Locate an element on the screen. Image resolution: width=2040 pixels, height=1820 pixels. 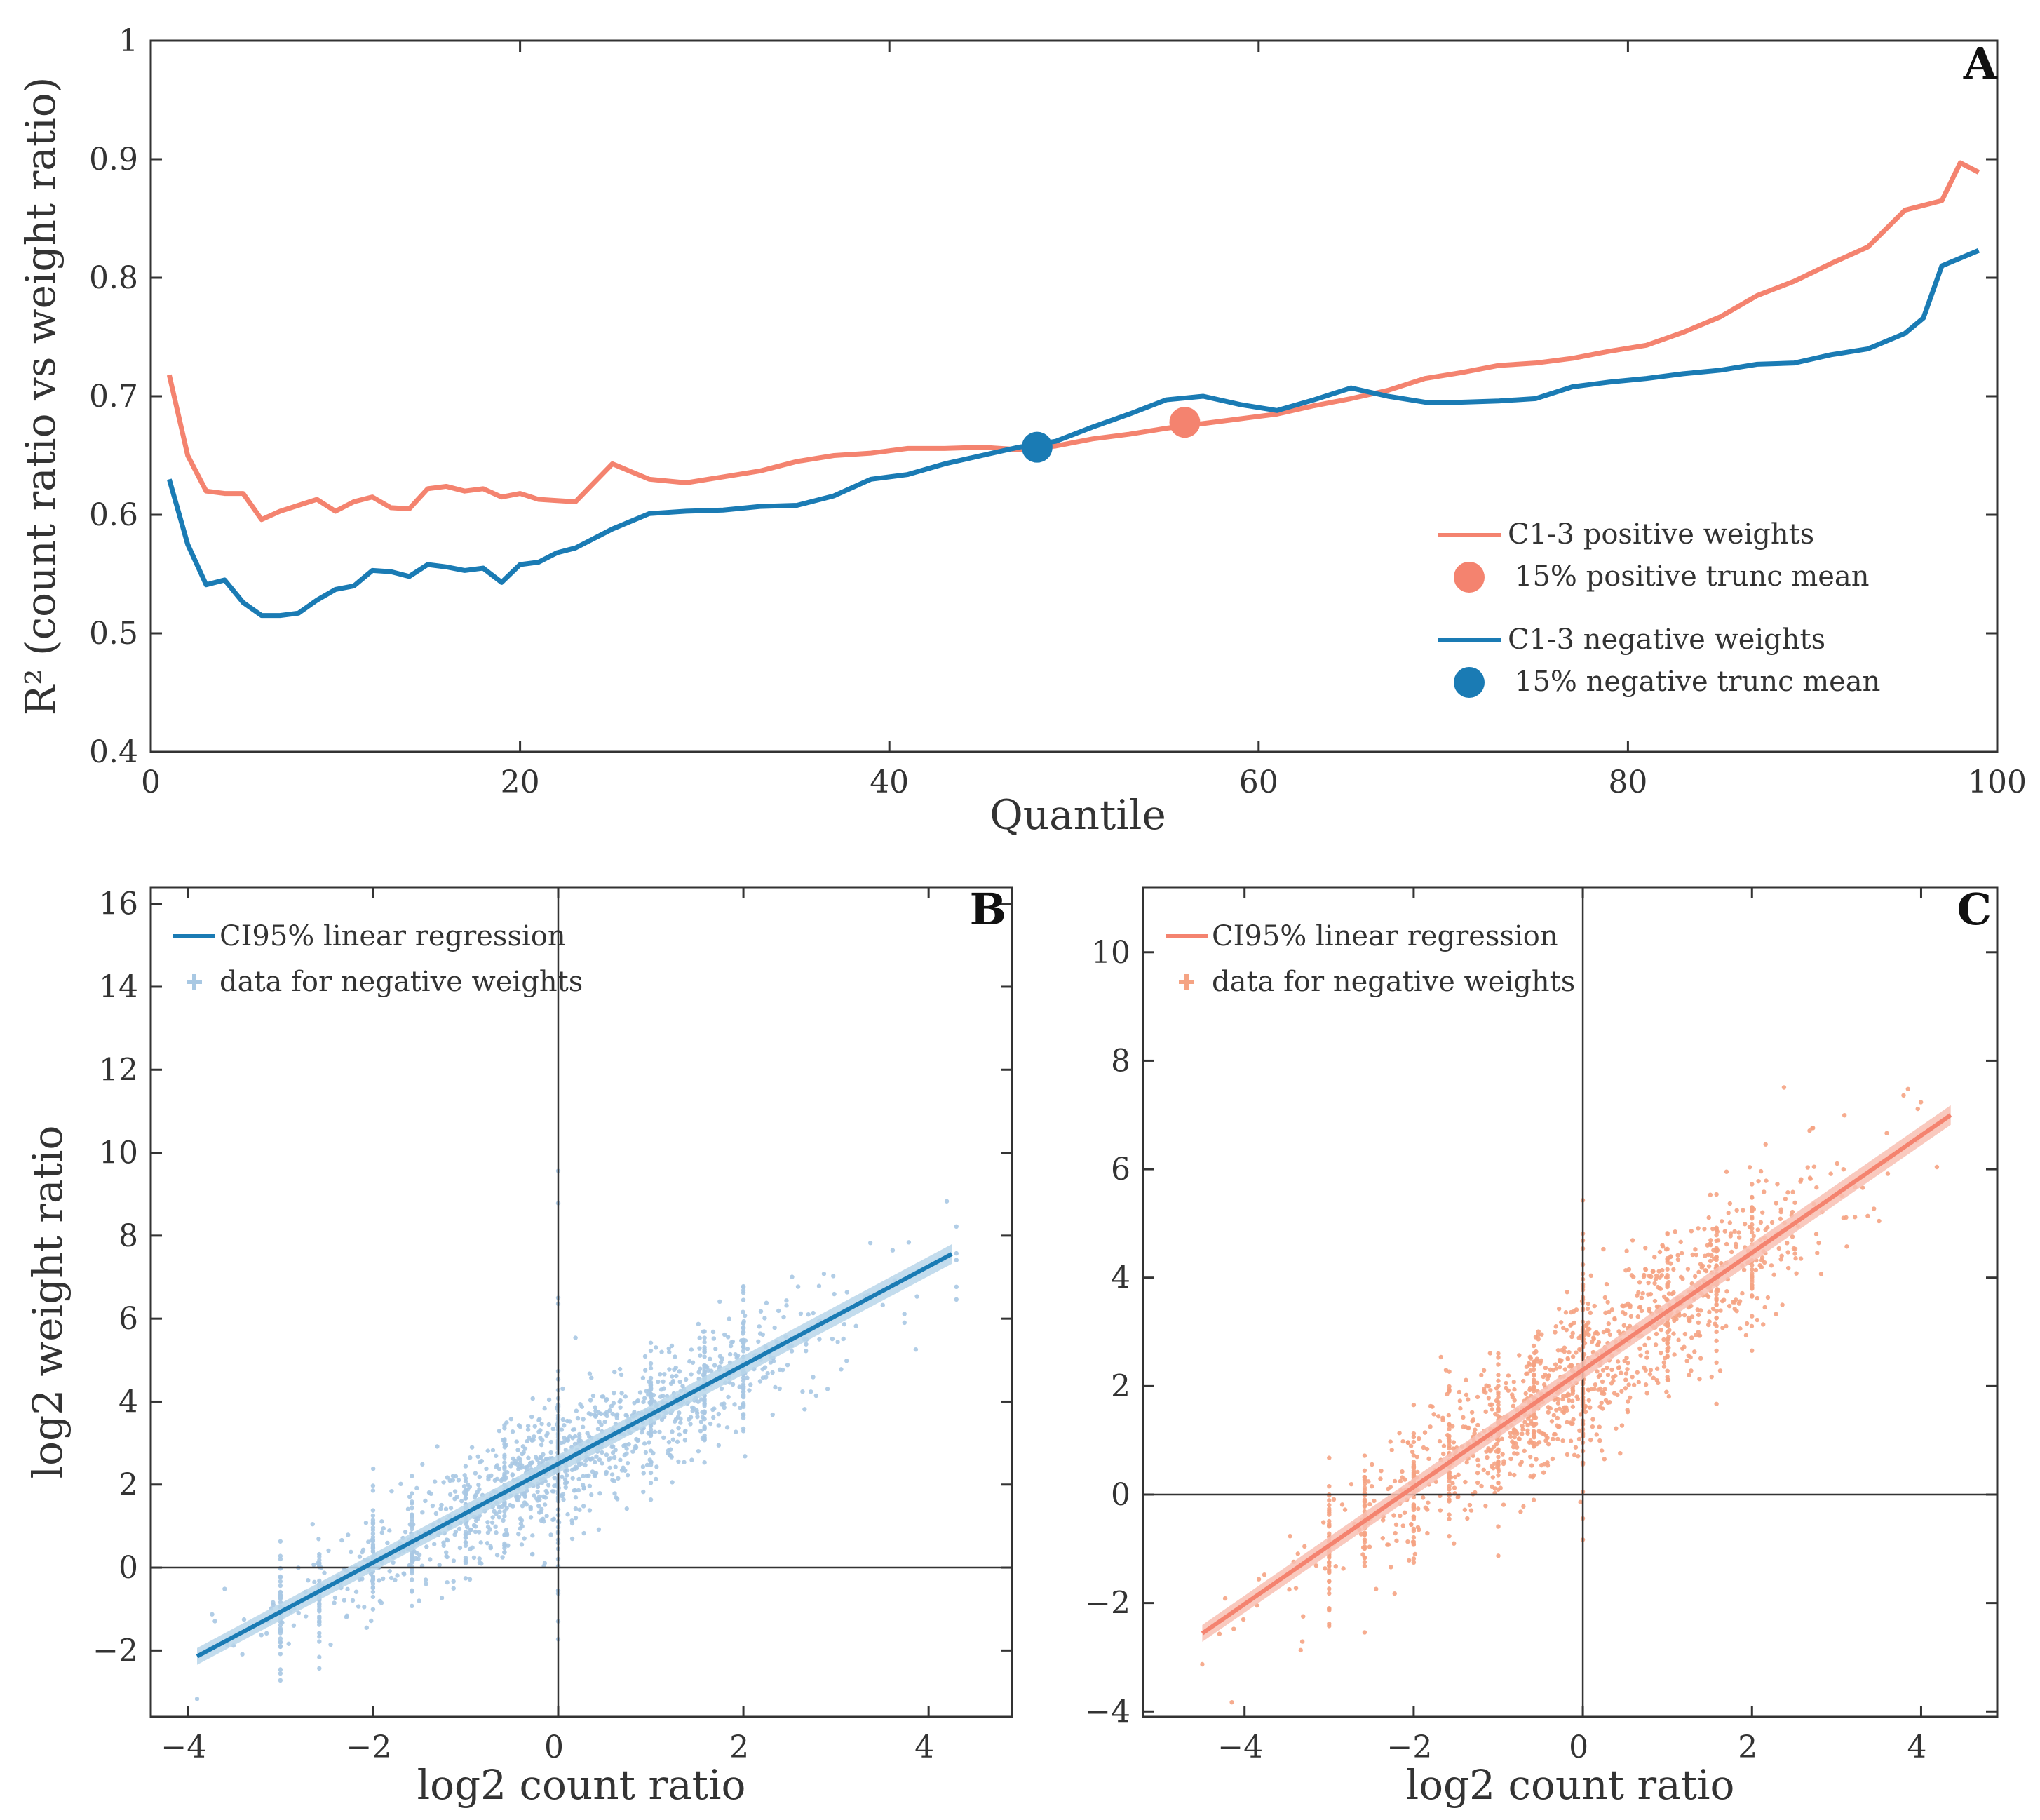
panel-c-x-tick-label: 0 is located at coordinates (1578, 1747).